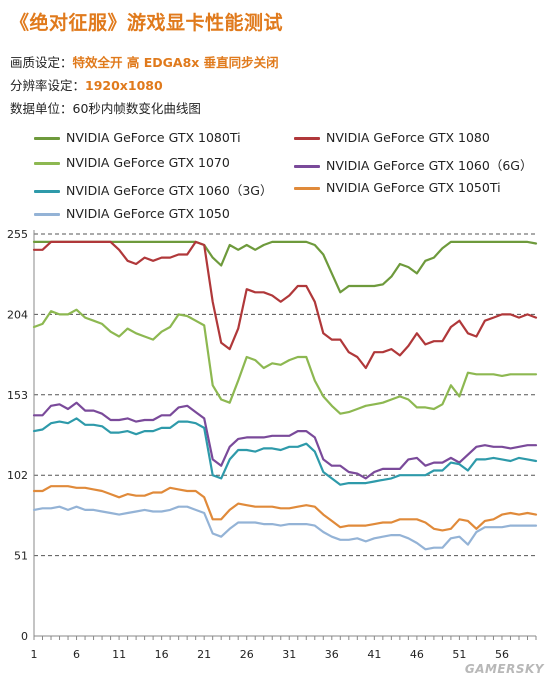 The width and height of the screenshot is (550, 680). I want to click on legend-label: NVIDIA GeForce GTX 1060（6G）, so click(429, 165).